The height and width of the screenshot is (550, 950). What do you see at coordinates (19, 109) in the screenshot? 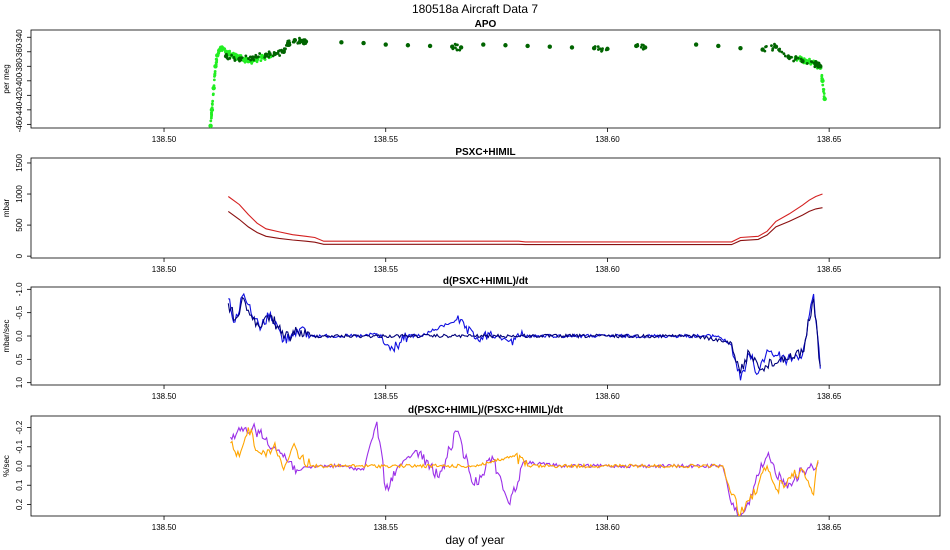
I see `y-tick-label: -440` at bounding box center [19, 109].